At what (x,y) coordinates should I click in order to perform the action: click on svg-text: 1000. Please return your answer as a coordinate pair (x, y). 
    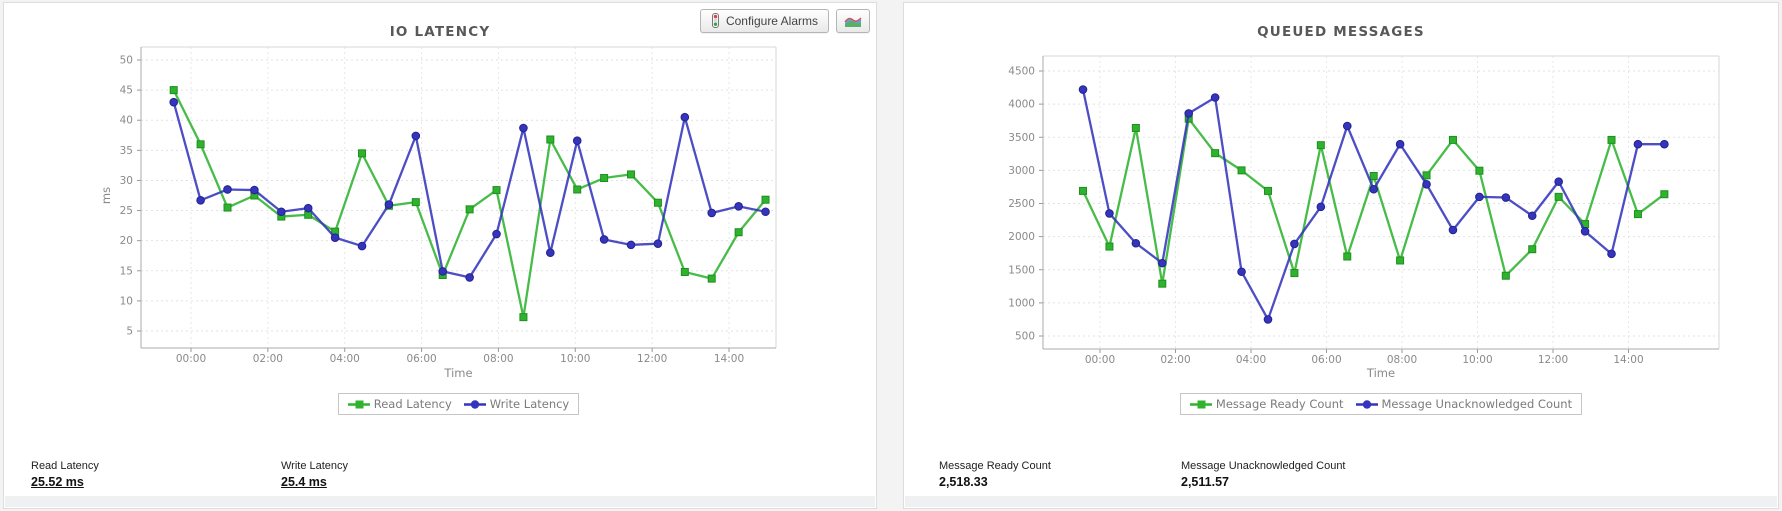
    Looking at the image, I should click on (1021, 303).